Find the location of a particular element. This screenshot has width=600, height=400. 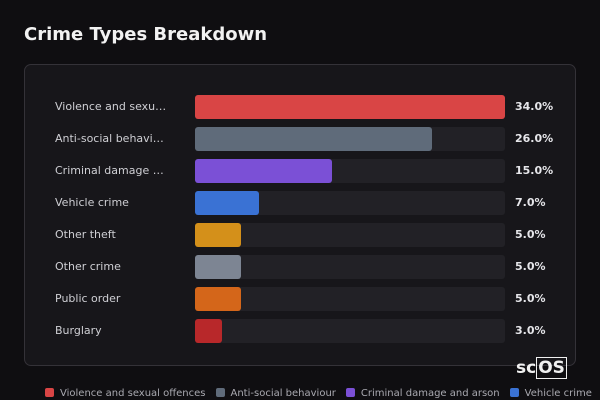

y-tick-label: Violence and sexual offences is located at coordinates (112, 106).